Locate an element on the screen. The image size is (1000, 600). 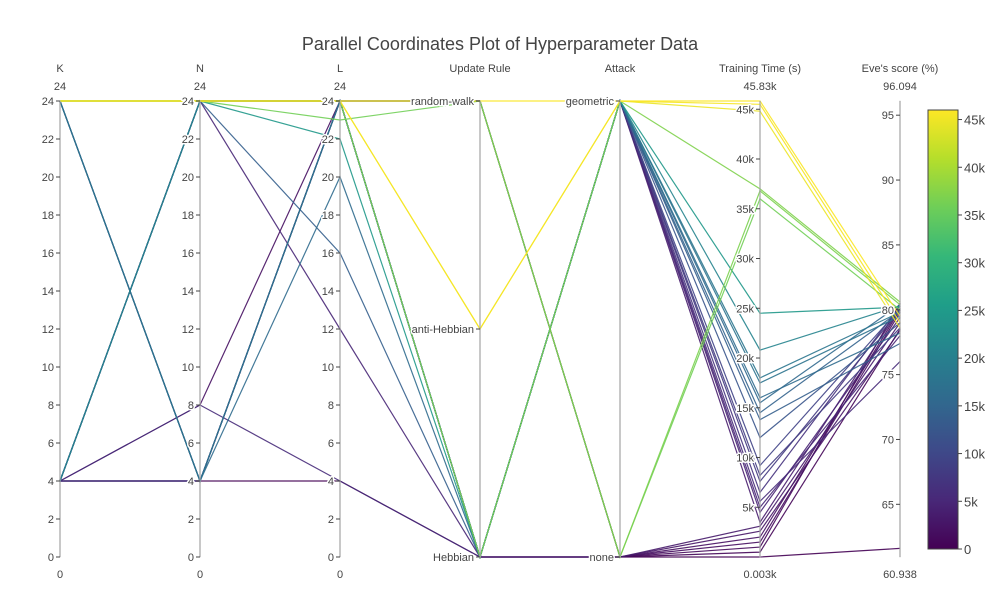
axis-tick-label: 45k is located at coordinates (745, 110).